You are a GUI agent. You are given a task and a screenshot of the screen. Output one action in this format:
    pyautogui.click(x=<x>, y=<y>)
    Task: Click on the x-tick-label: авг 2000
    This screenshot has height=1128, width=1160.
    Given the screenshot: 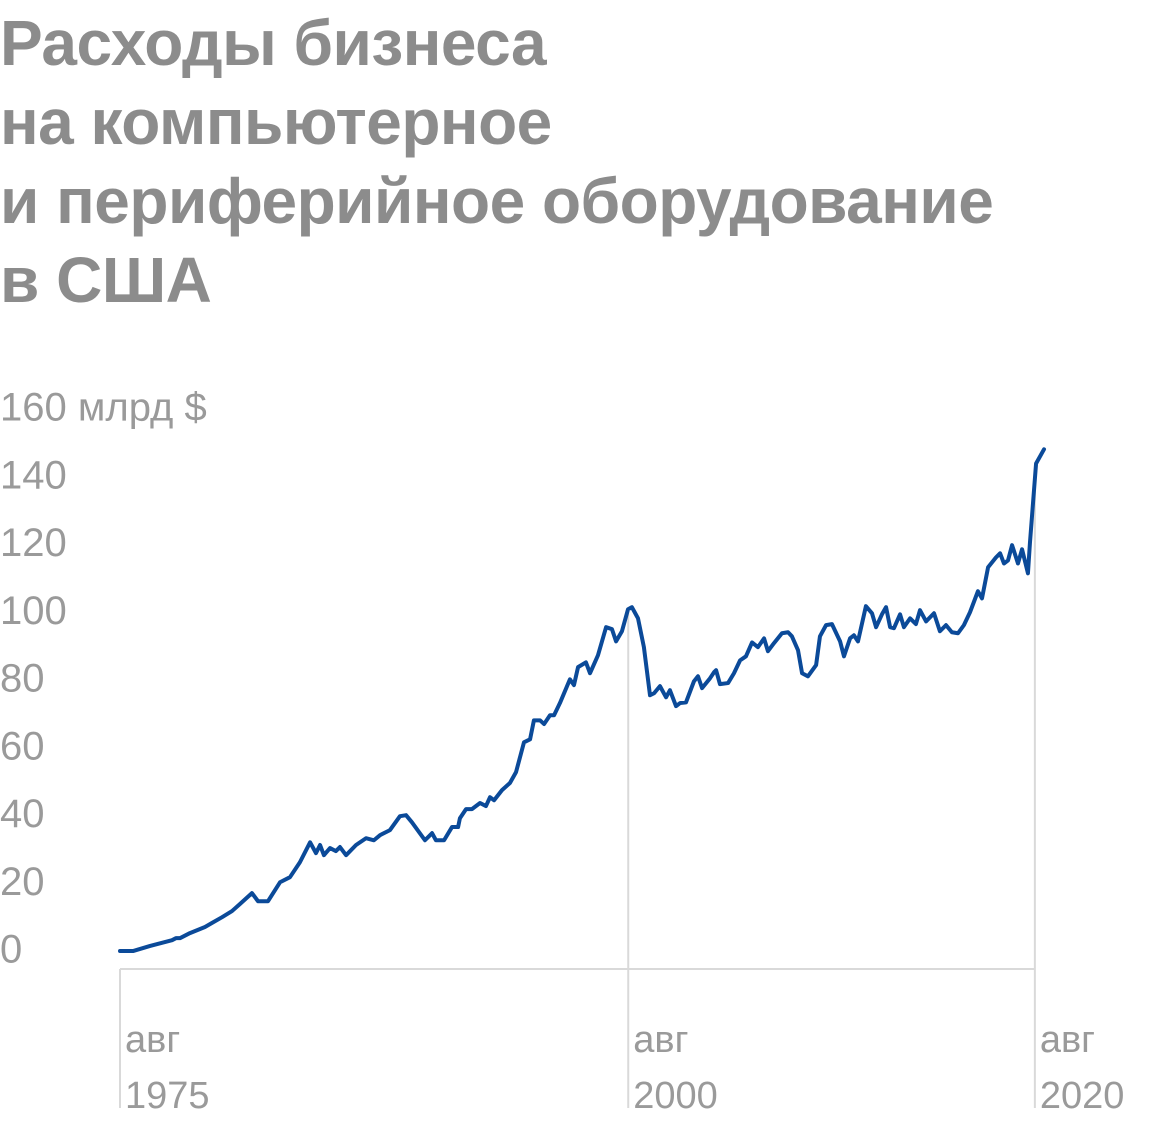 What is the action you would take?
    pyautogui.click(x=675, y=1068)
    